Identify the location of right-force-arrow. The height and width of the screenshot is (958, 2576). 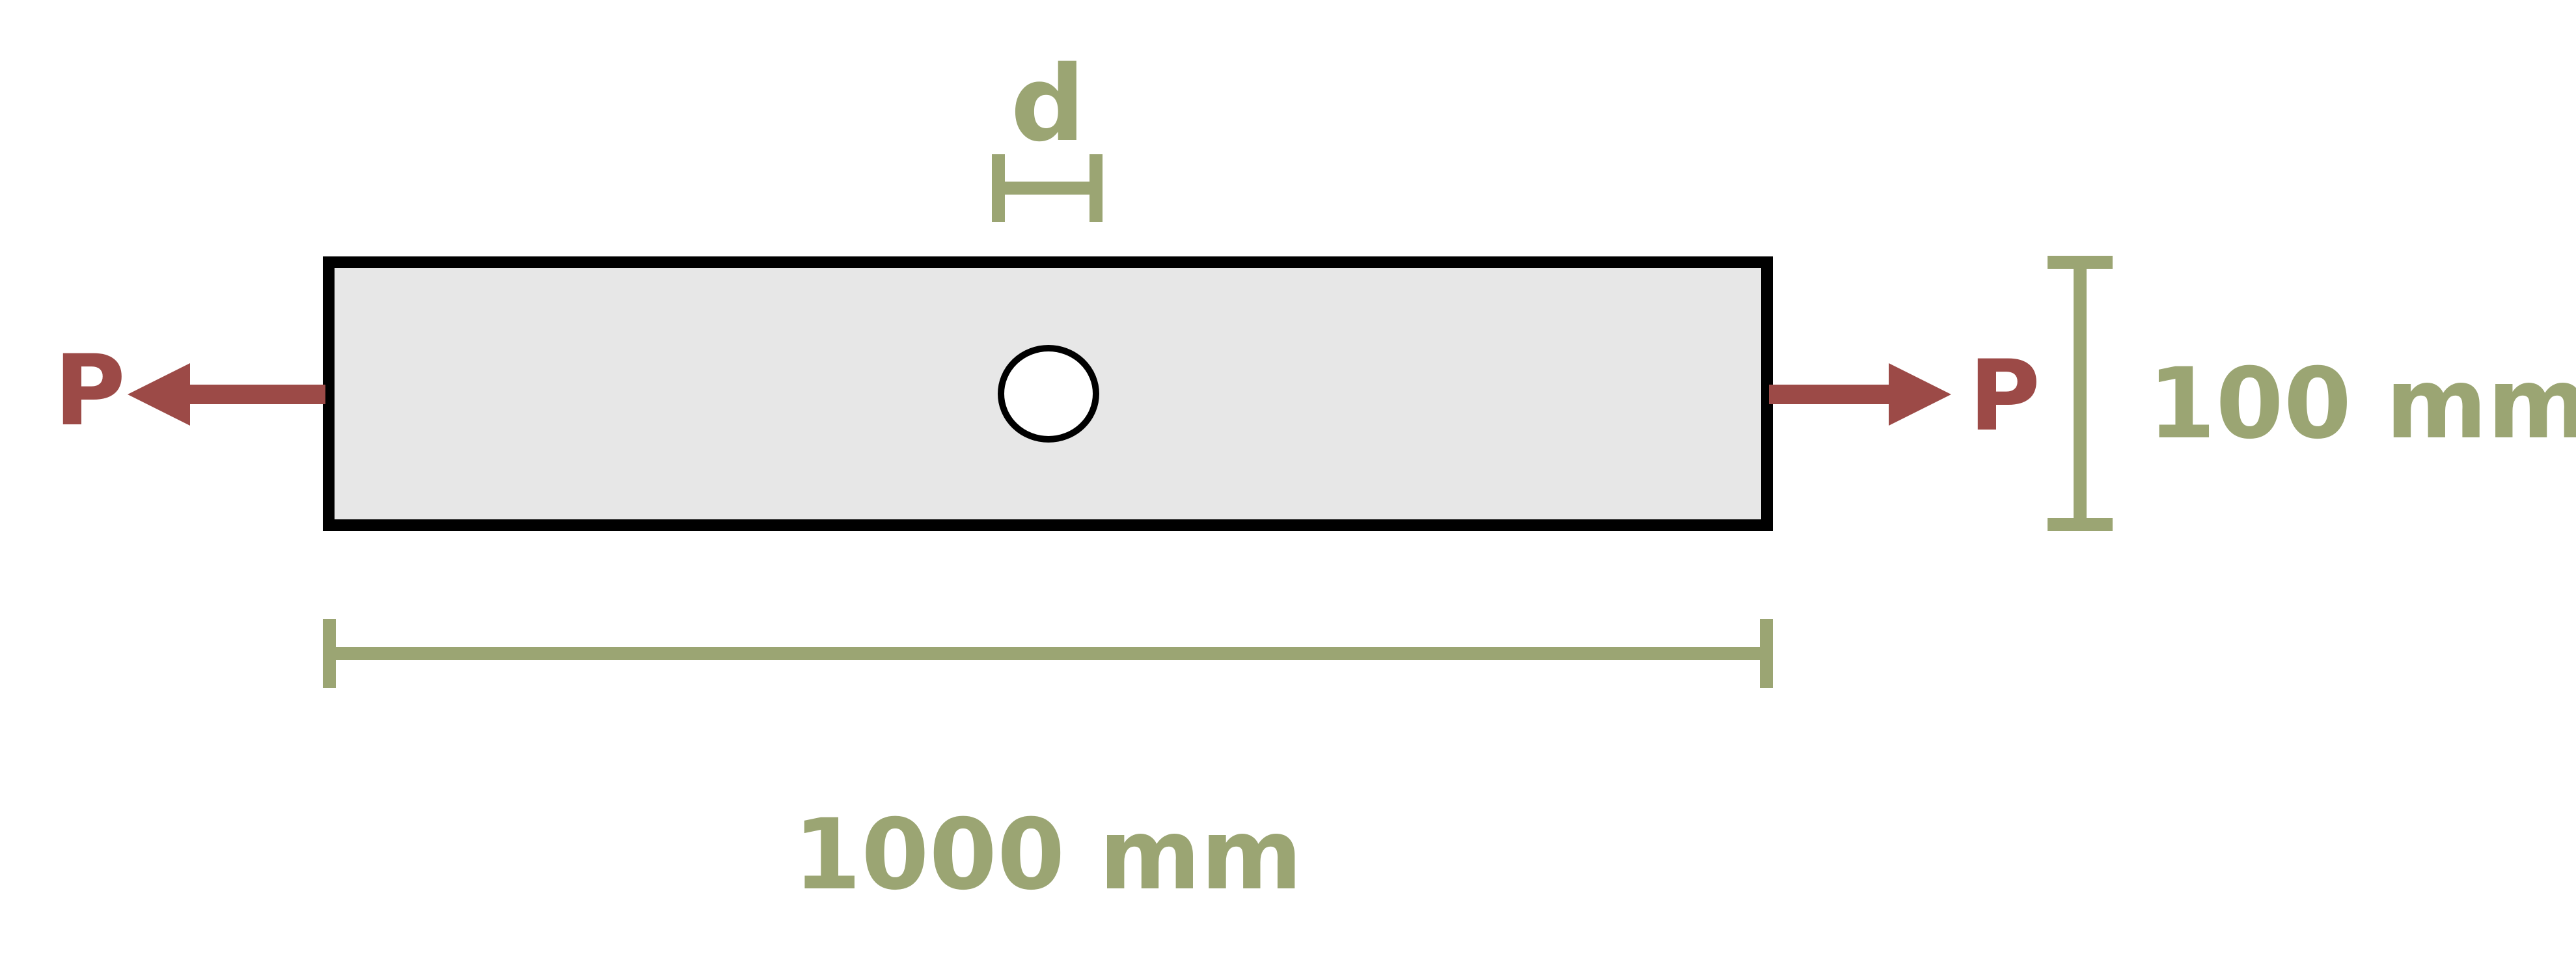
(1860, 394).